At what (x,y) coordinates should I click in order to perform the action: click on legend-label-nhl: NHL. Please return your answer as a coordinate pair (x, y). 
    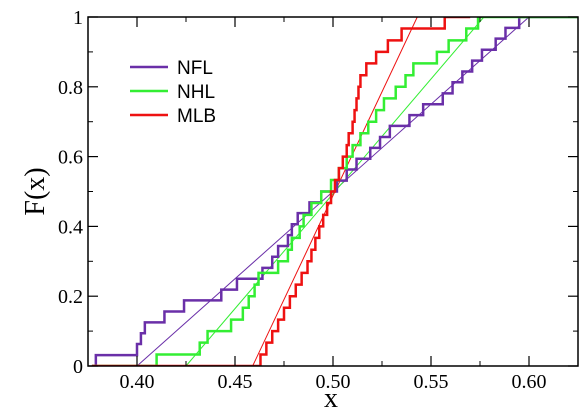
    Looking at the image, I should click on (196, 92).